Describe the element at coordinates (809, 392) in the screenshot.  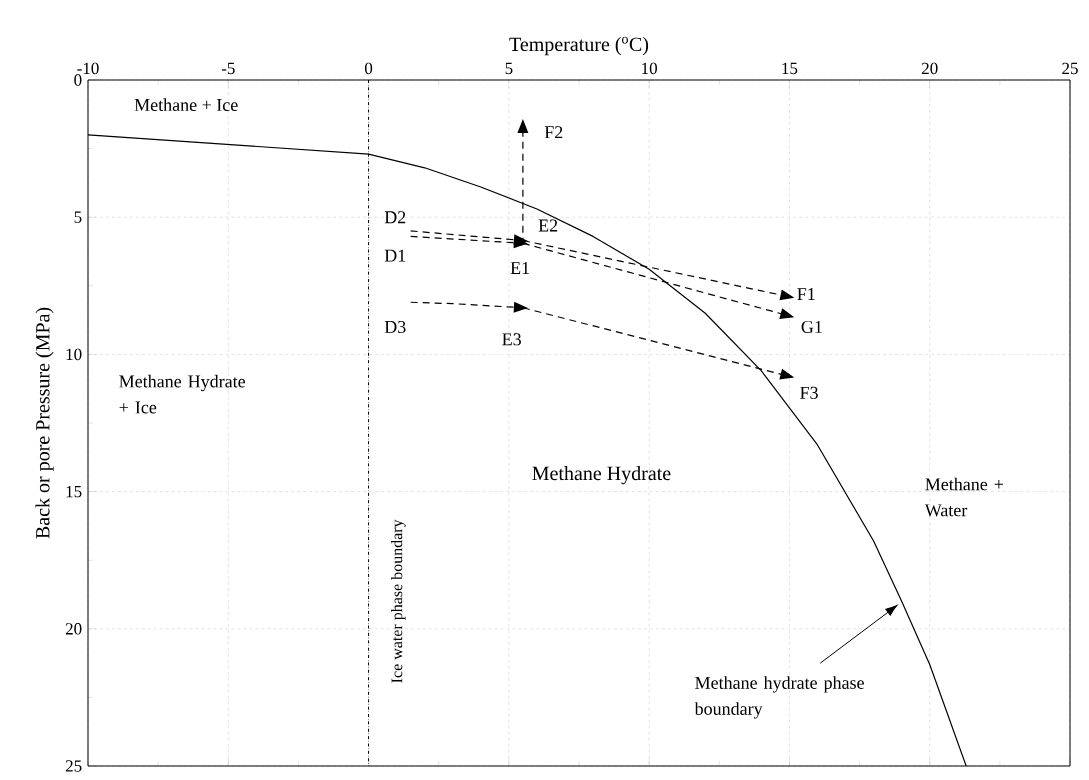
I see `annotation: F3` at that location.